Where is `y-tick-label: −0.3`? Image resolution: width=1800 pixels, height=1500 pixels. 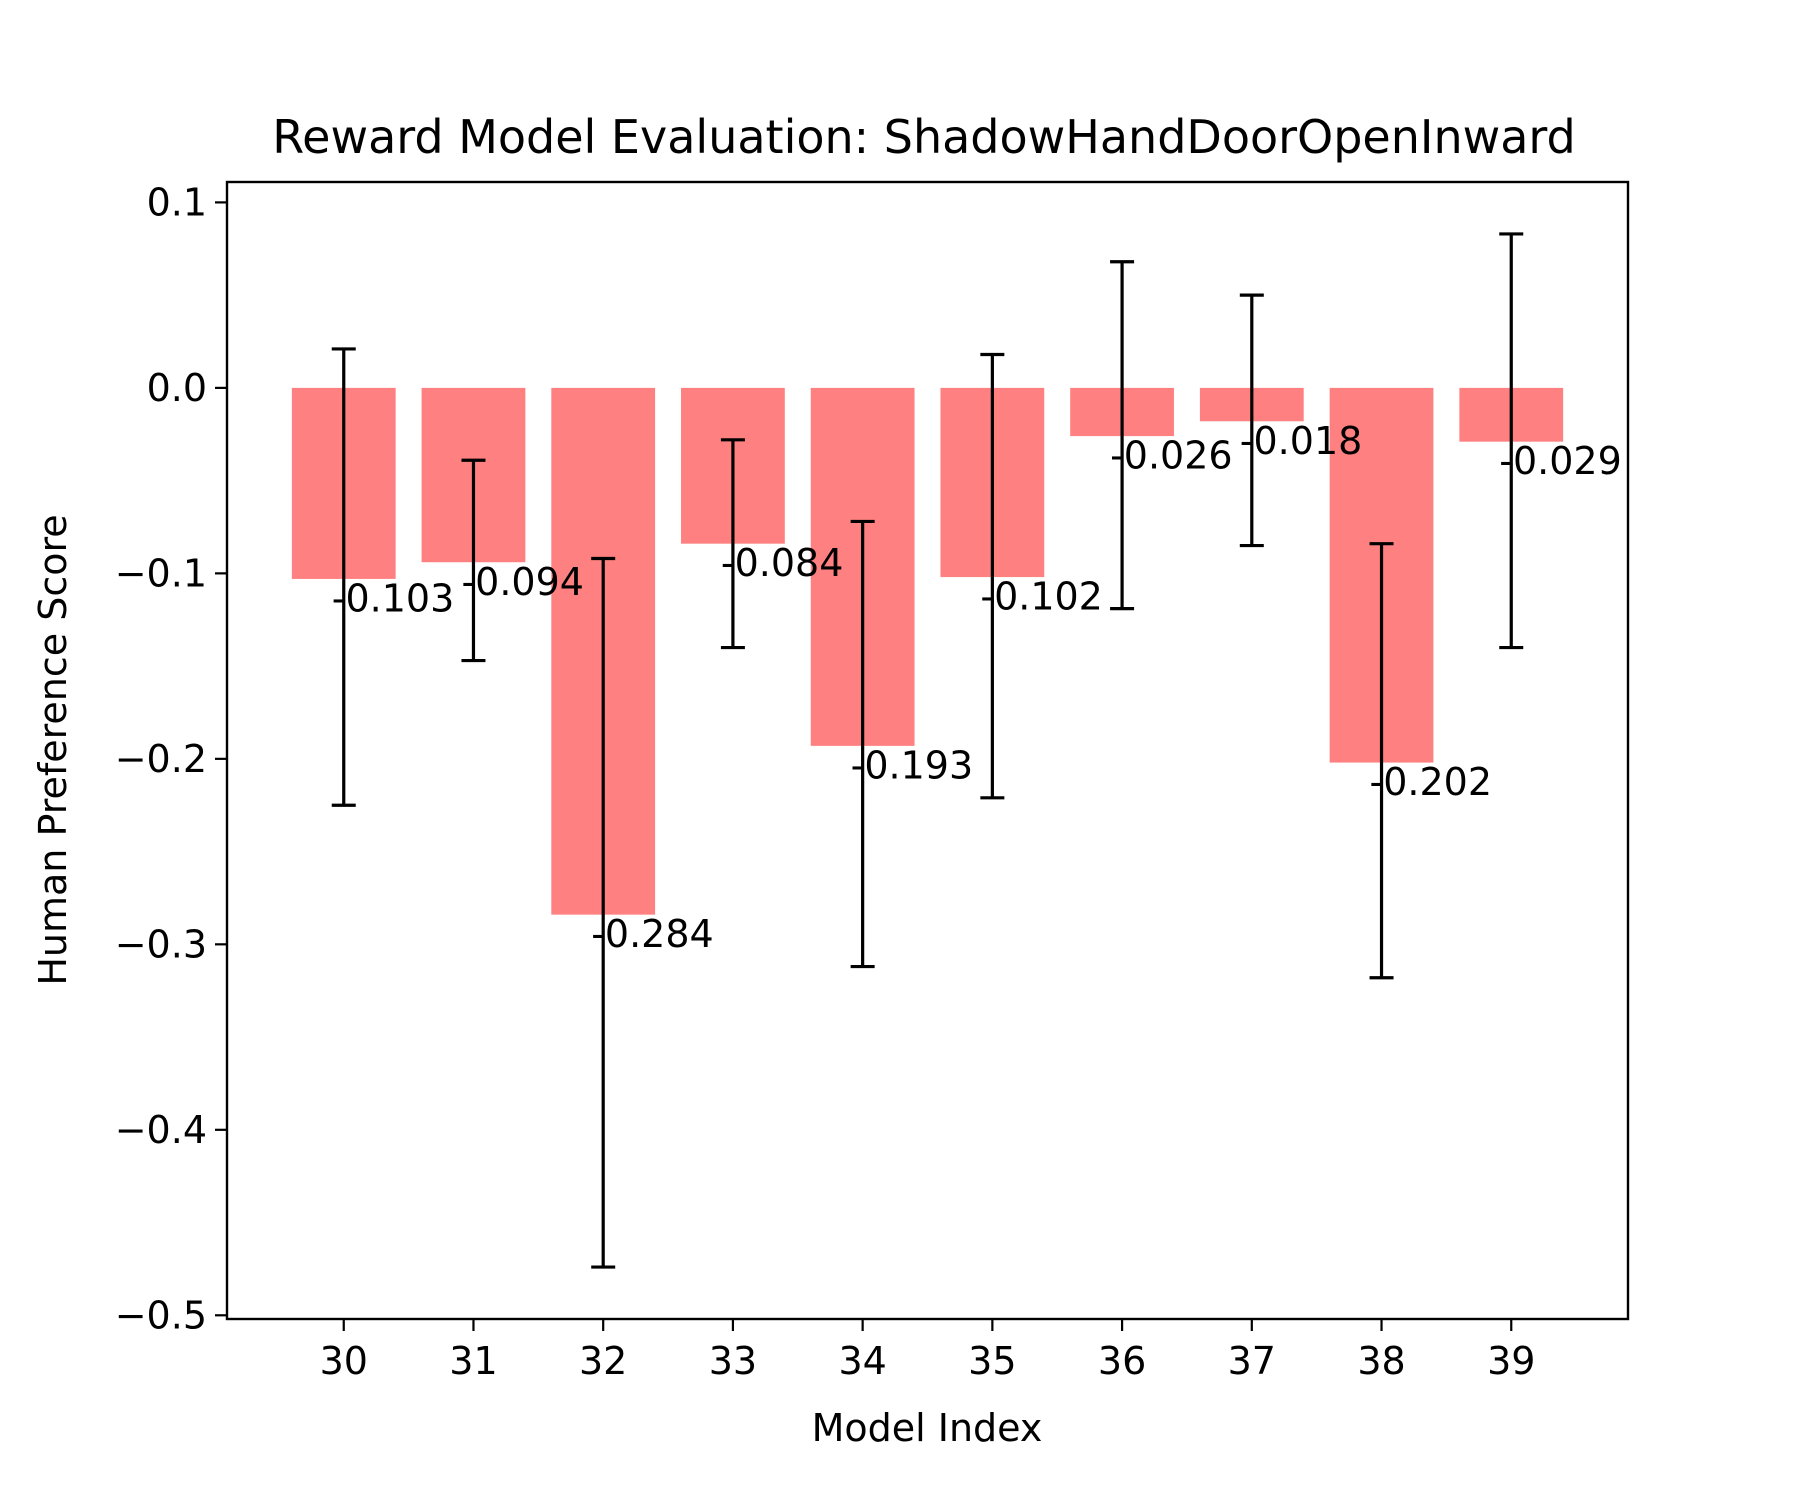 y-tick-label: −0.3 is located at coordinates (161, 944).